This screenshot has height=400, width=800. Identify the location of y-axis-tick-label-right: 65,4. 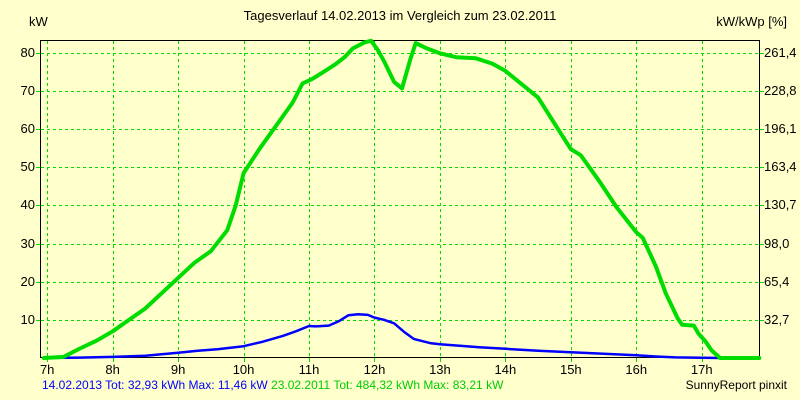
(777, 281).